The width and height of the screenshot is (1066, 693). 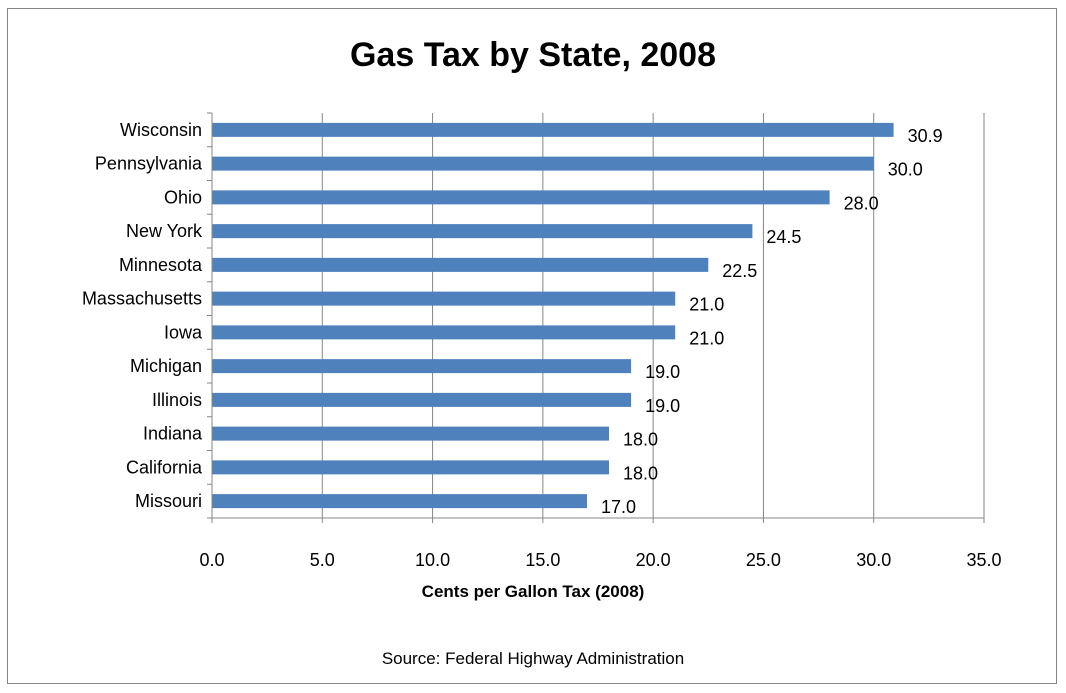 What do you see at coordinates (521, 197) in the screenshot?
I see `bar-ohio` at bounding box center [521, 197].